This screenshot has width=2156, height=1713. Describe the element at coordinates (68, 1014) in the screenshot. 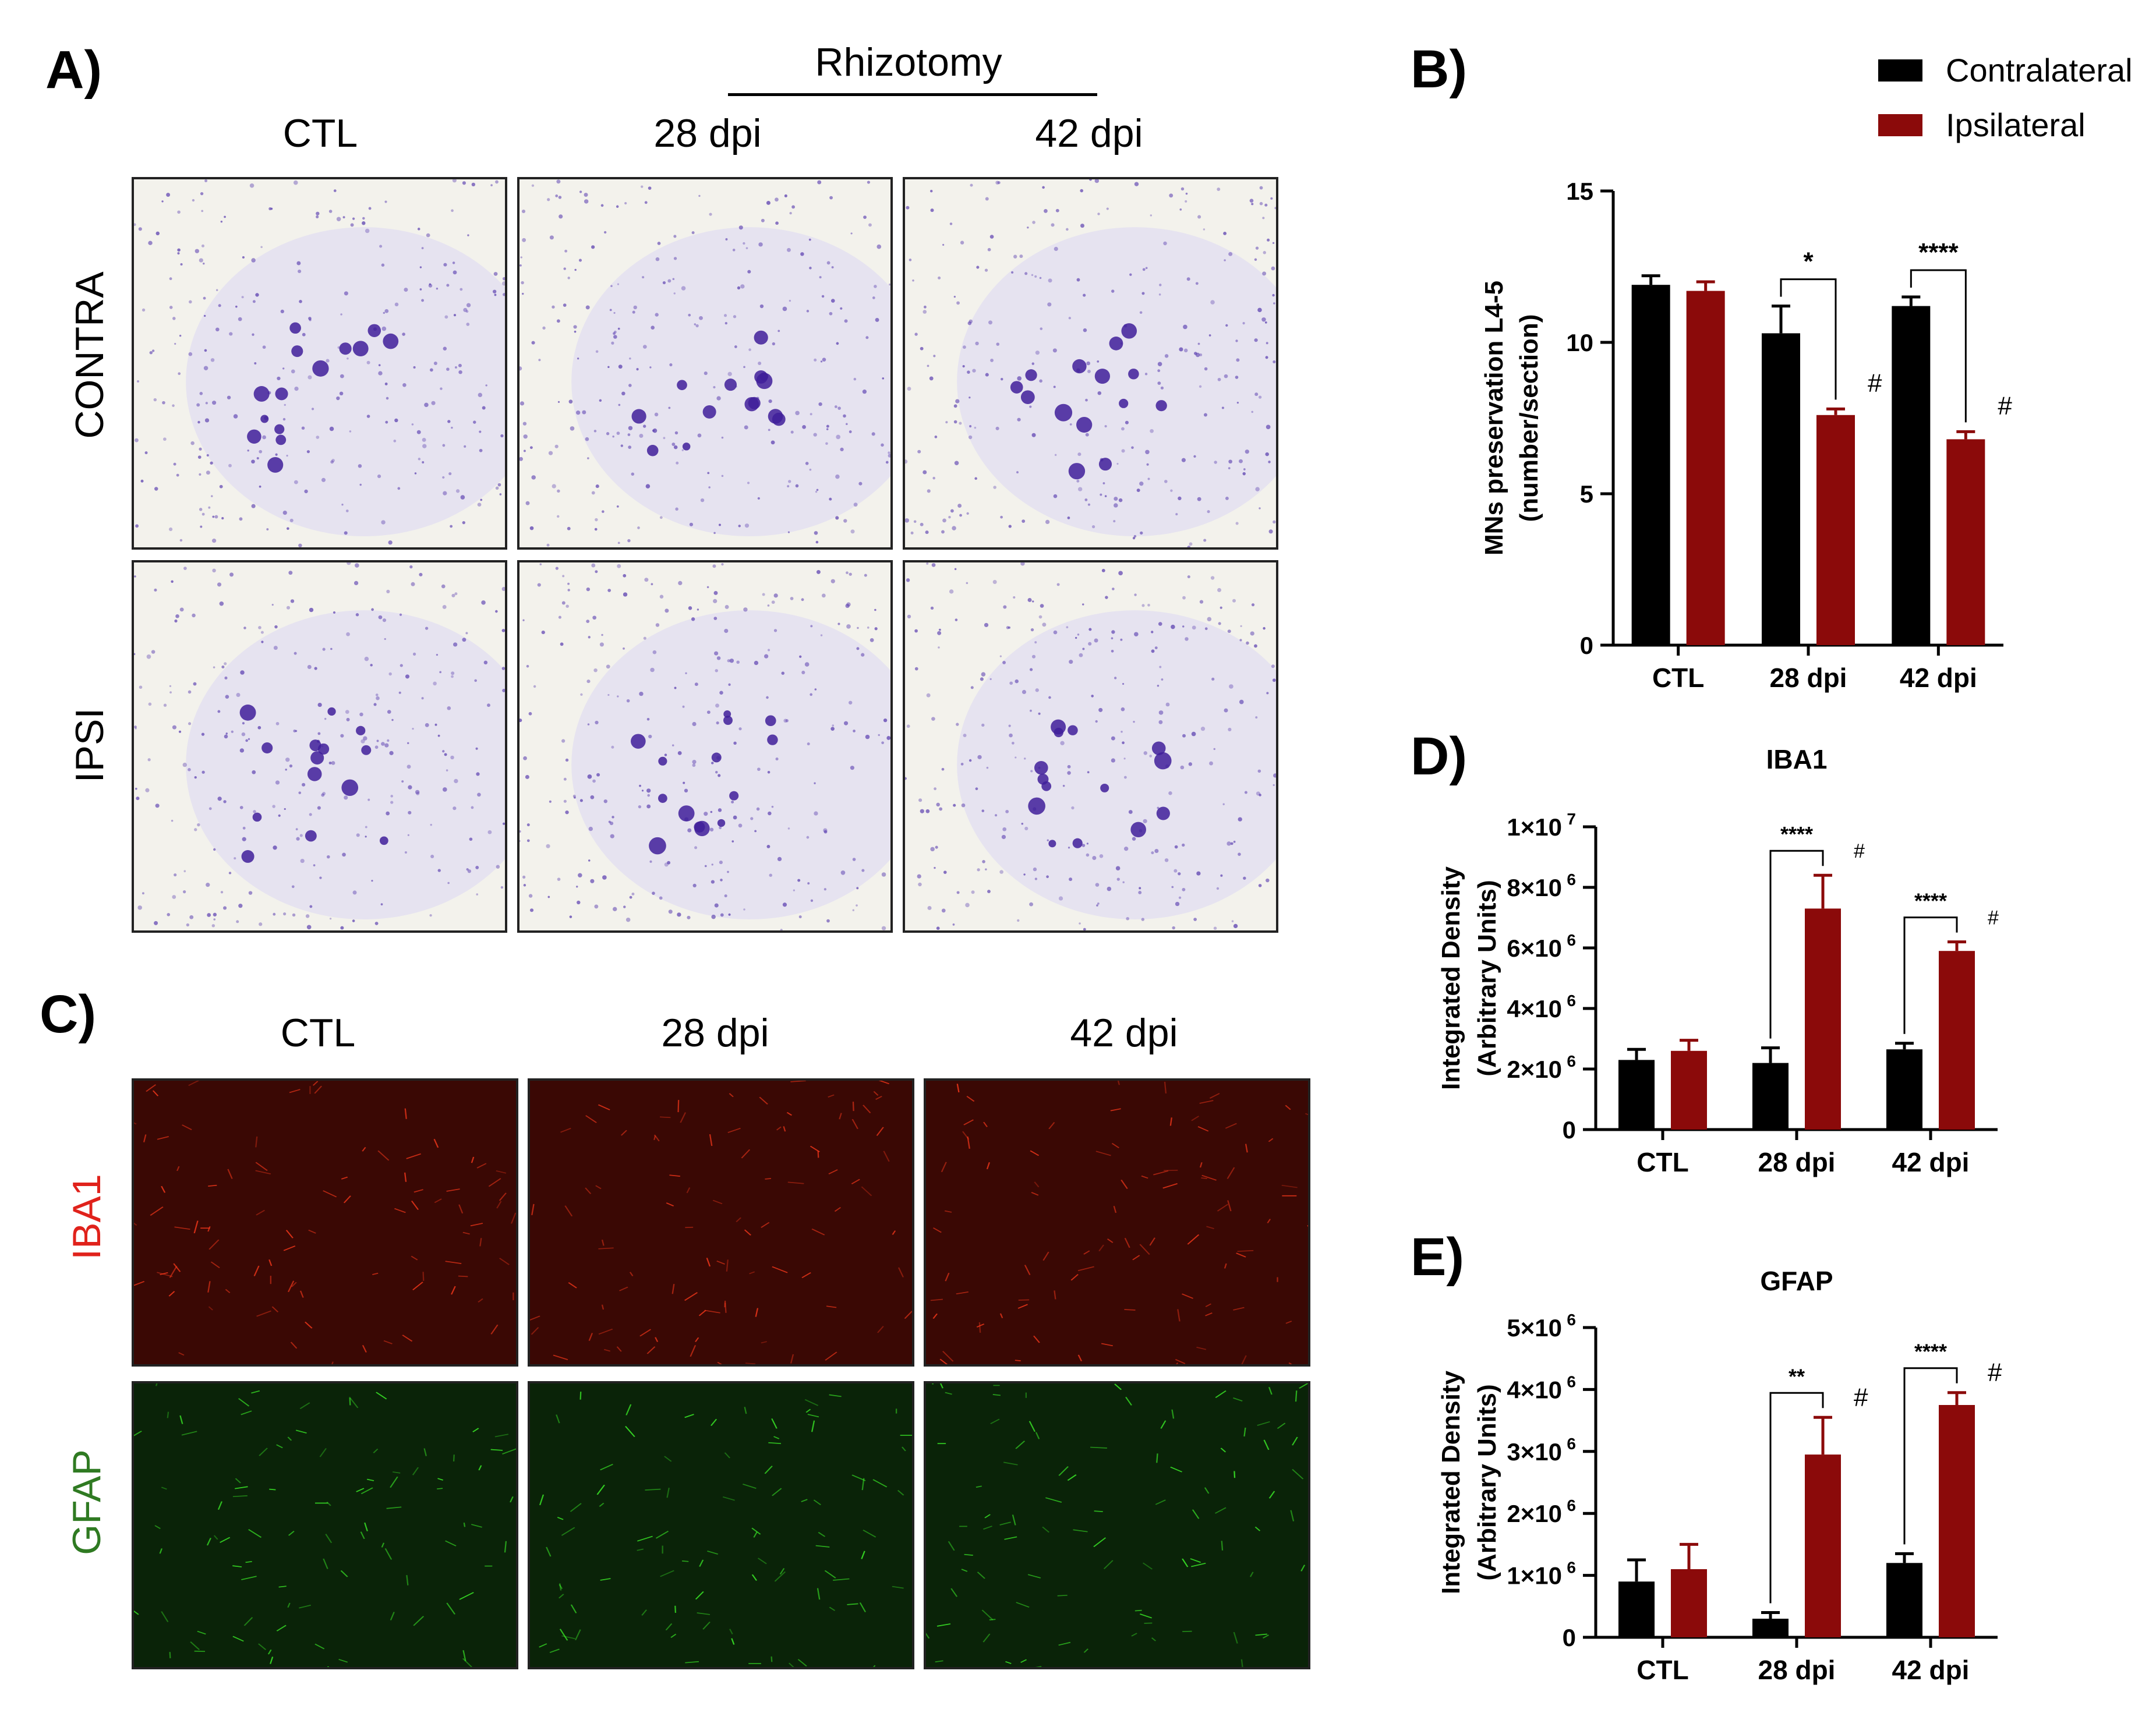

I see `panel-c-label: C)` at that location.